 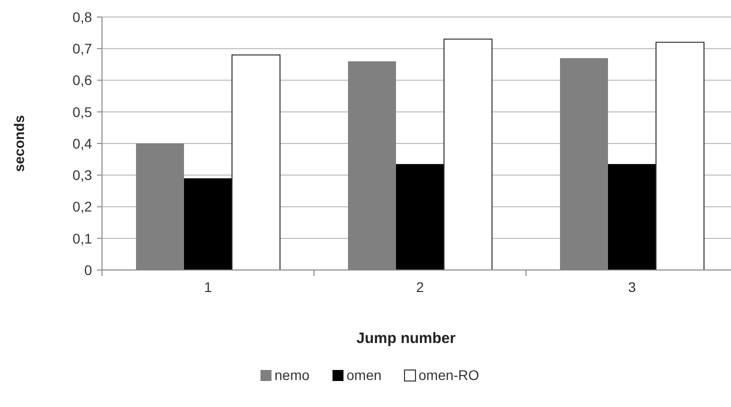 I want to click on y-tick-label: 0, so click(x=88, y=270).